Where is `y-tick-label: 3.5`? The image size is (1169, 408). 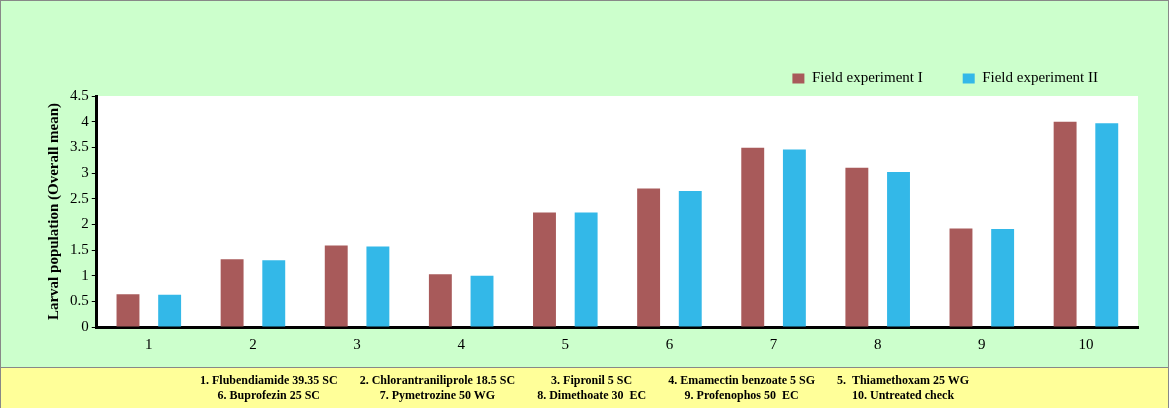 y-tick-label: 3.5 is located at coordinates (79, 146).